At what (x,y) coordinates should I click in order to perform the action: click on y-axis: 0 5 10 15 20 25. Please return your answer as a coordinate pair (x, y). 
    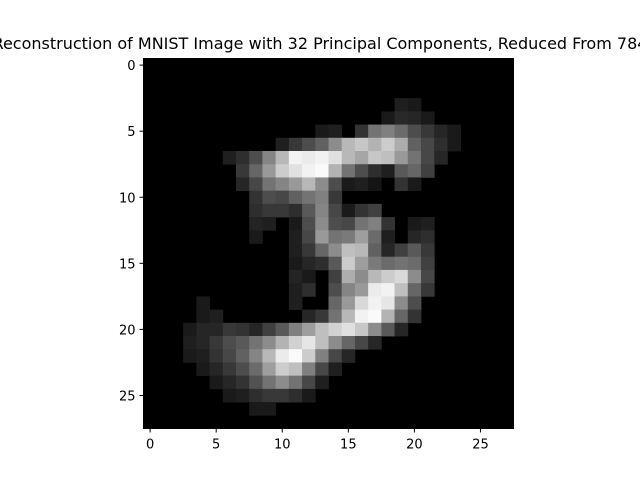
    Looking at the image, I should click on (131, 231).